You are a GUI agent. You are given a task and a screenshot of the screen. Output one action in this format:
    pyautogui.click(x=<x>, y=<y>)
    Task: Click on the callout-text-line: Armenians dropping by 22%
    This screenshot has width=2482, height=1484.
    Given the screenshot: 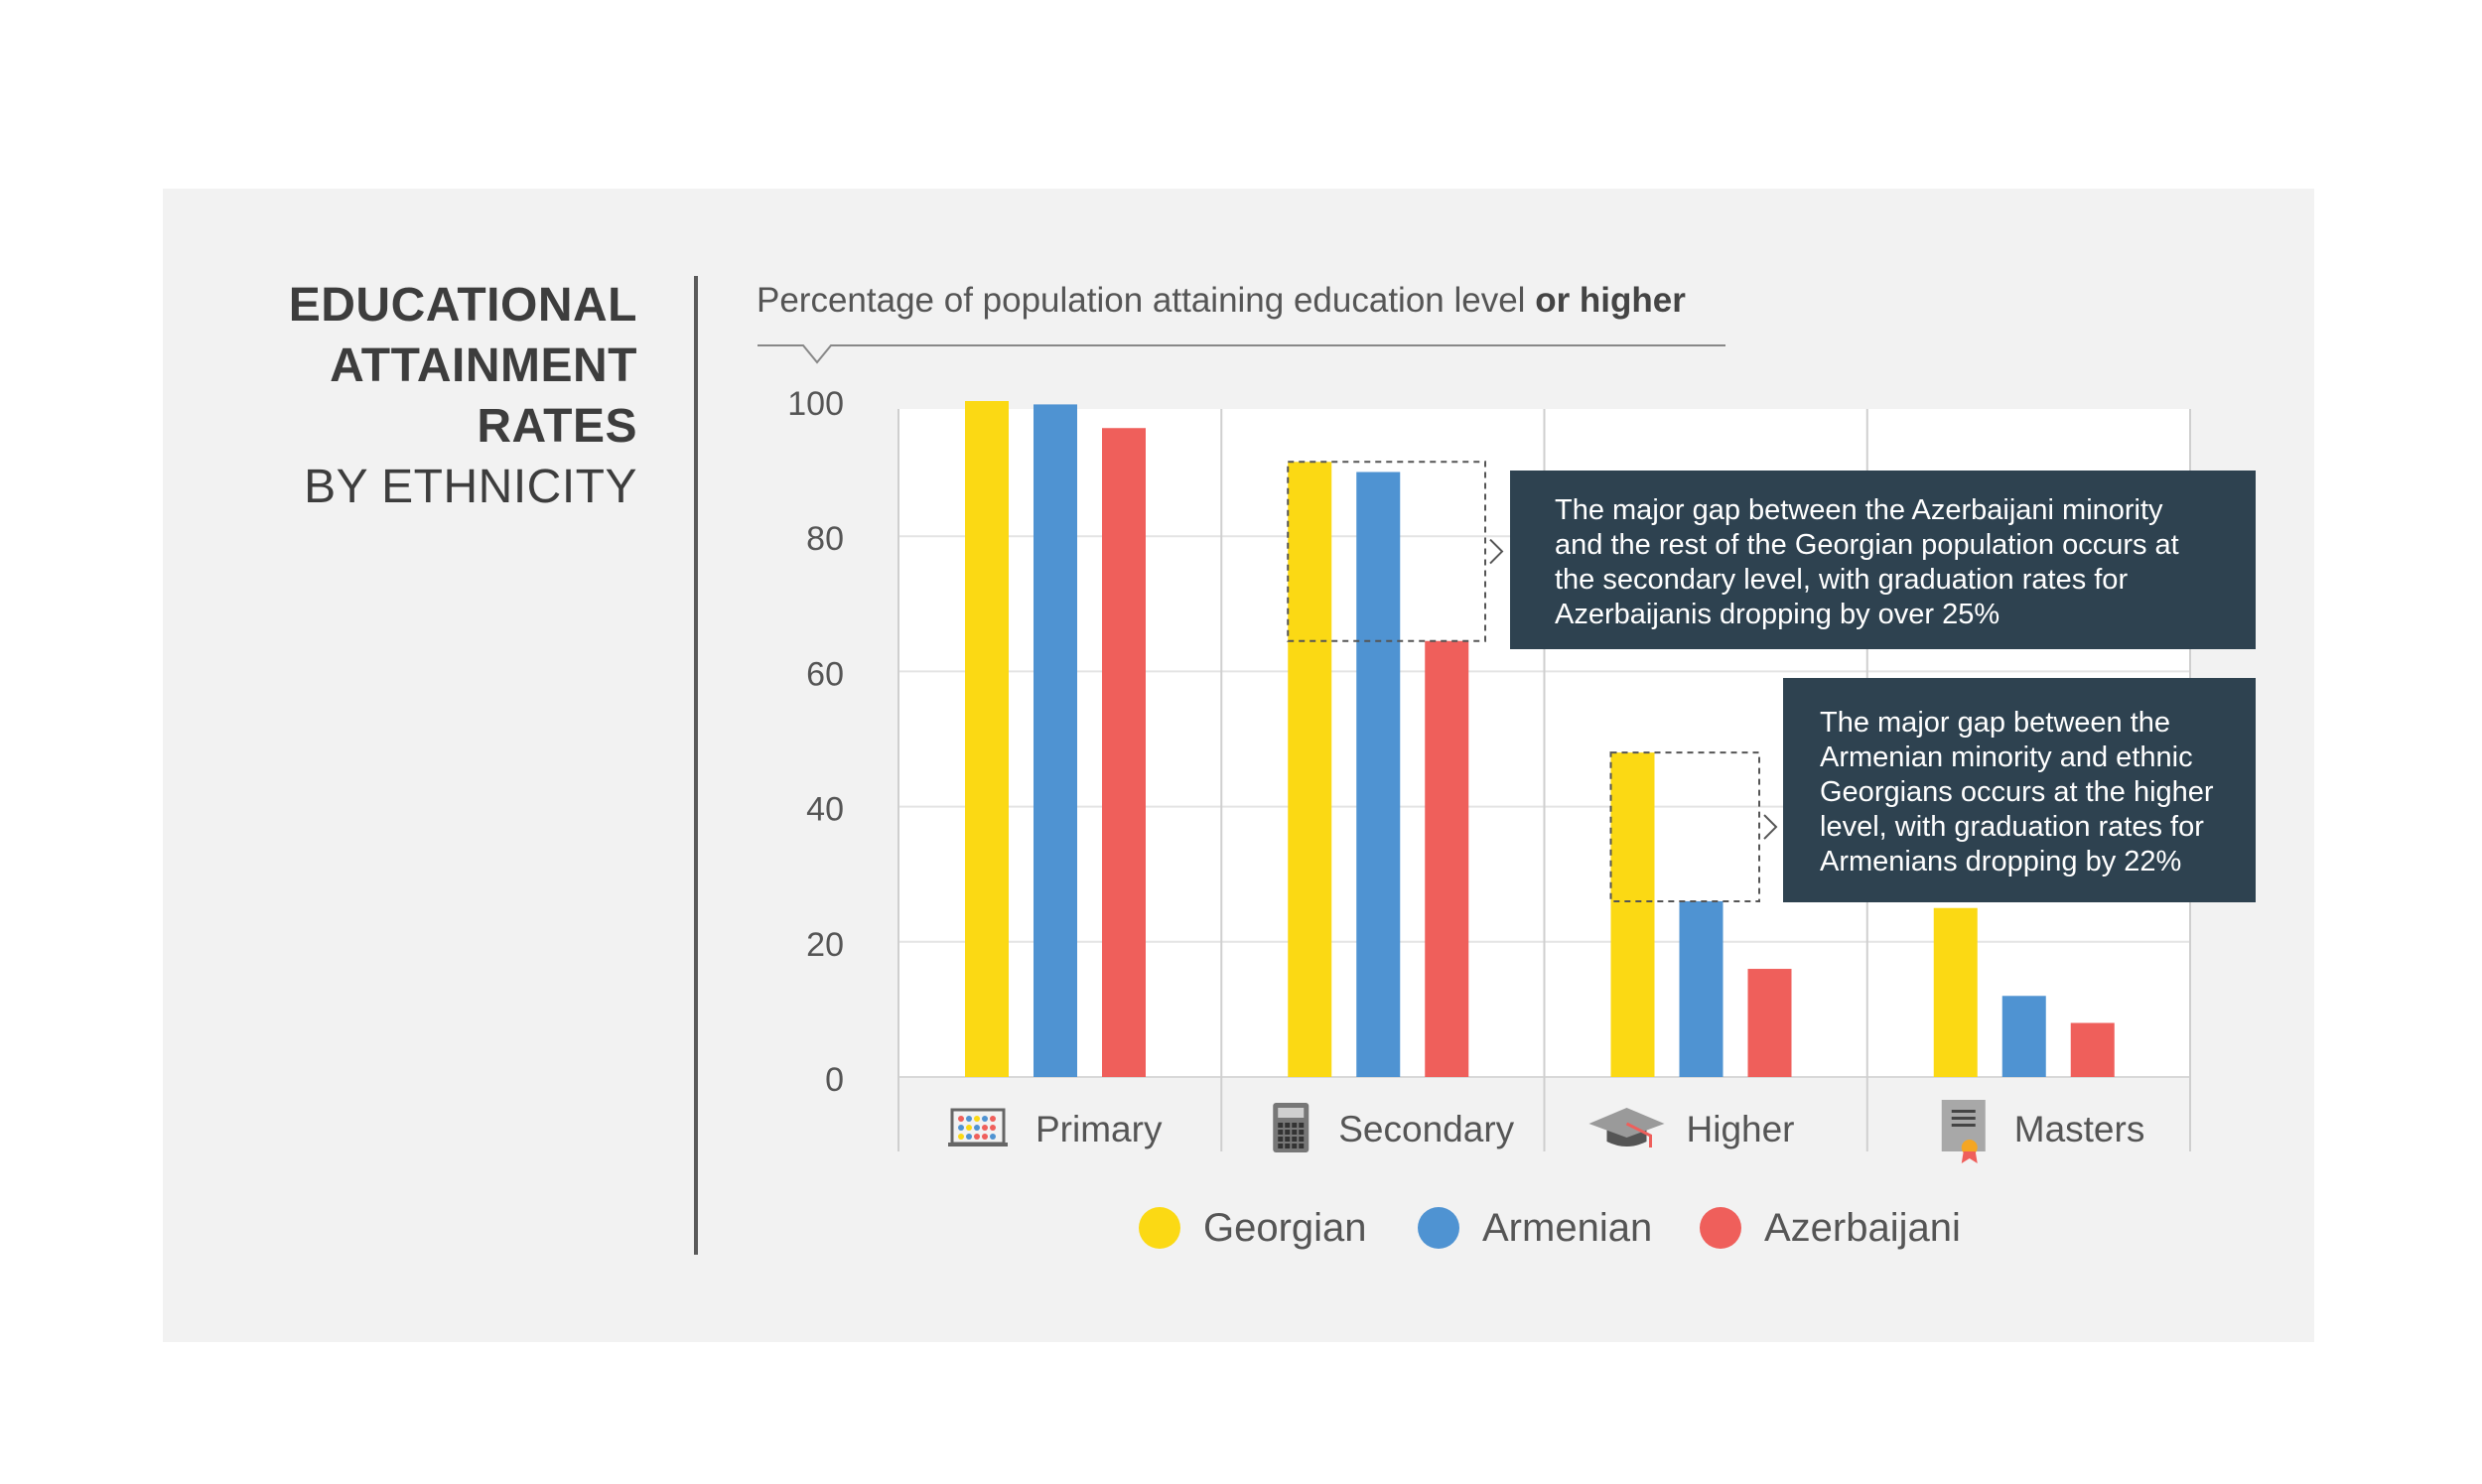 What is the action you would take?
    pyautogui.click(x=2001, y=861)
    